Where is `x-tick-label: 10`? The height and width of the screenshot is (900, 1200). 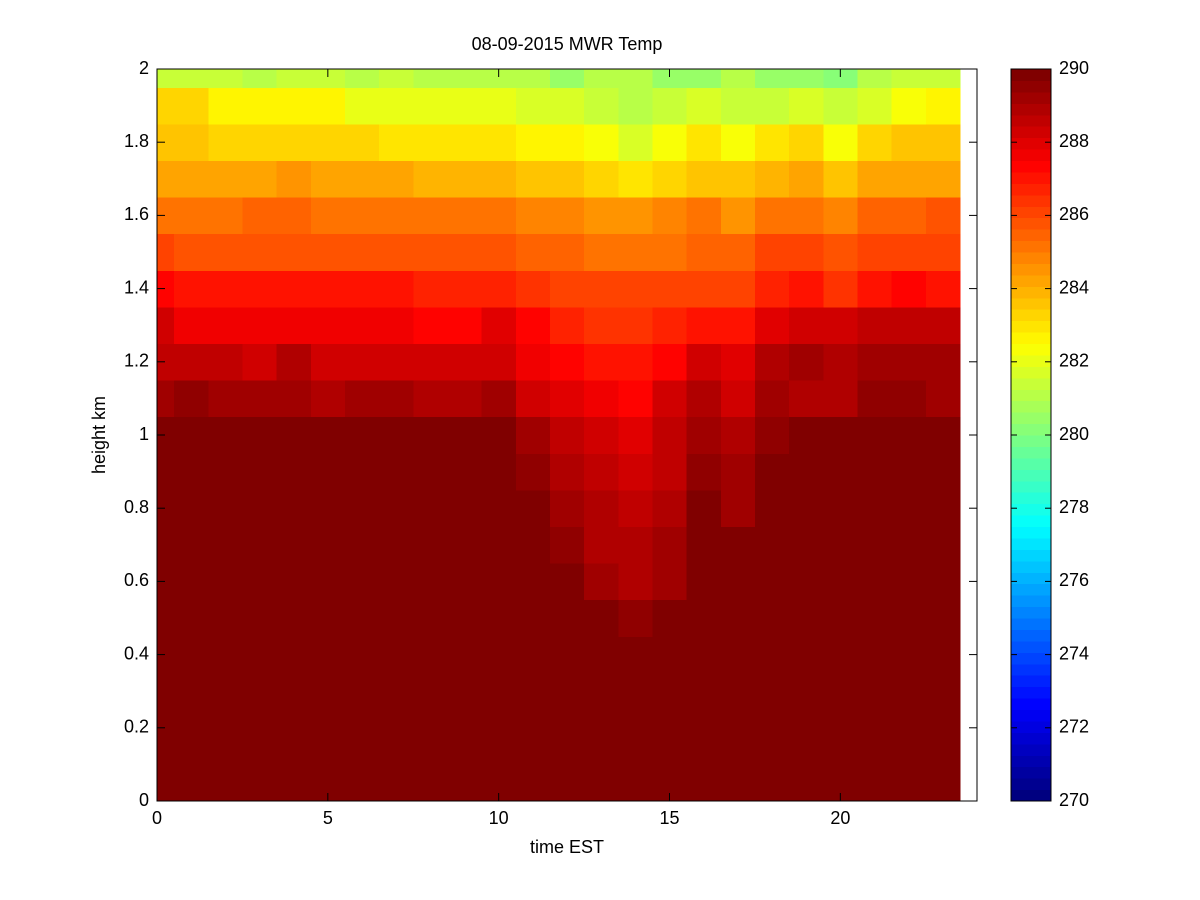 x-tick-label: 10 is located at coordinates (499, 818).